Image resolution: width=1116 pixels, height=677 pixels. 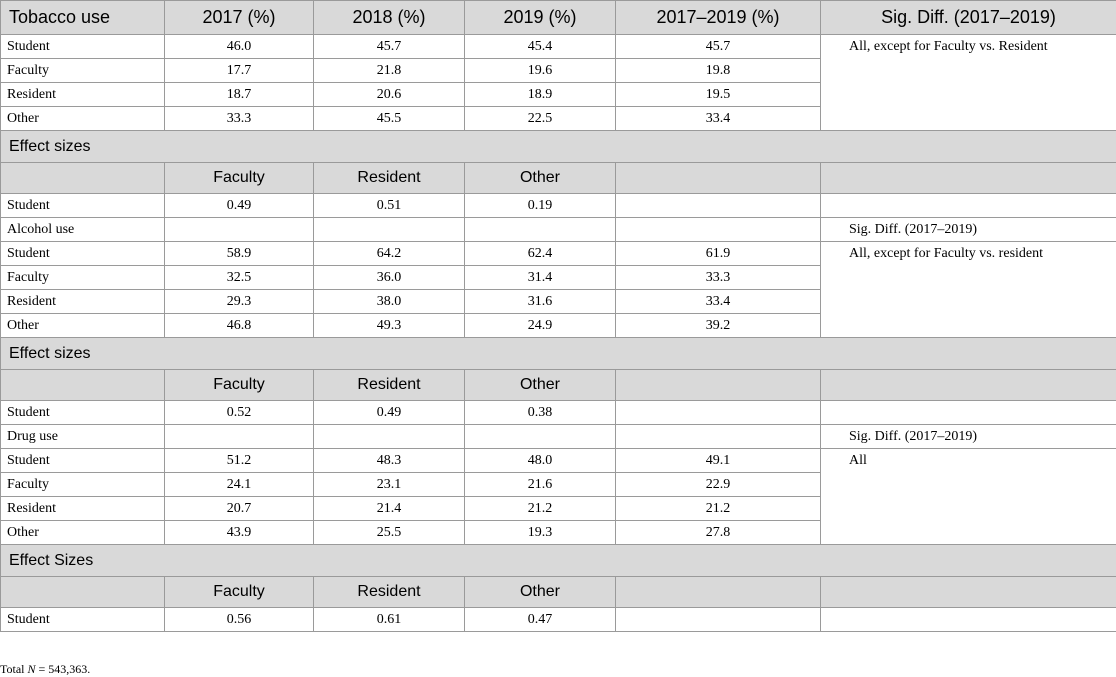 I want to click on table-footnote: Total N = 543,363., so click(x=45, y=669).